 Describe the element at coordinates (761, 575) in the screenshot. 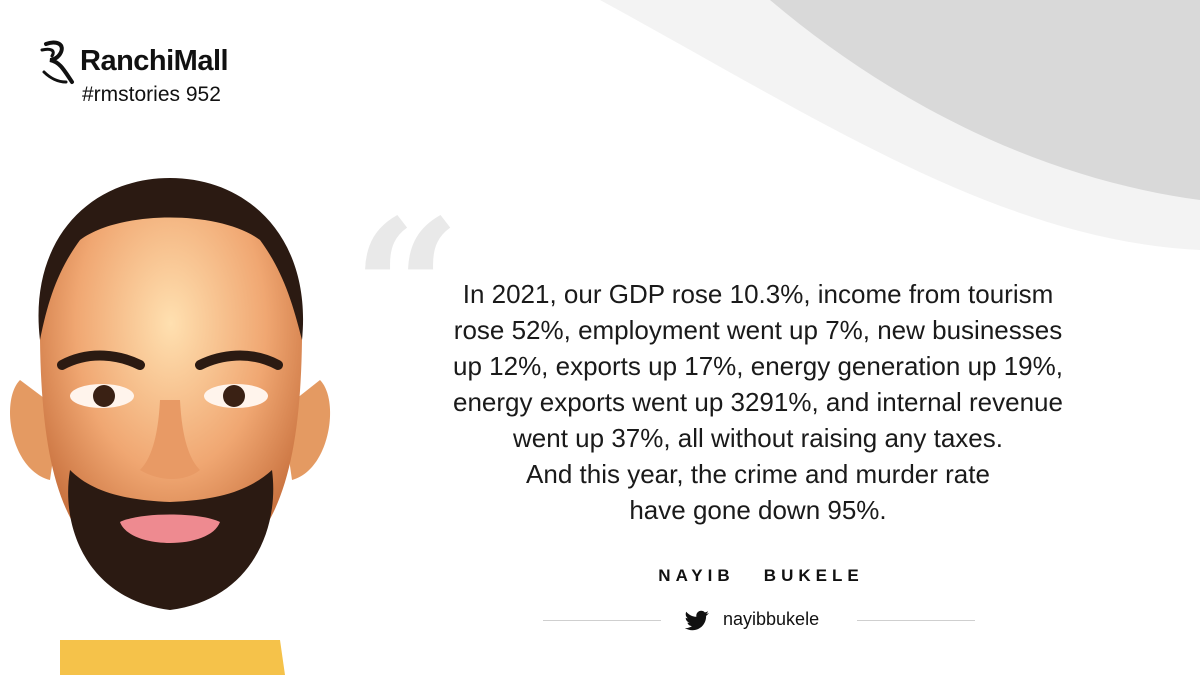

I see `author-name: NAYIB BUKELE` at that location.